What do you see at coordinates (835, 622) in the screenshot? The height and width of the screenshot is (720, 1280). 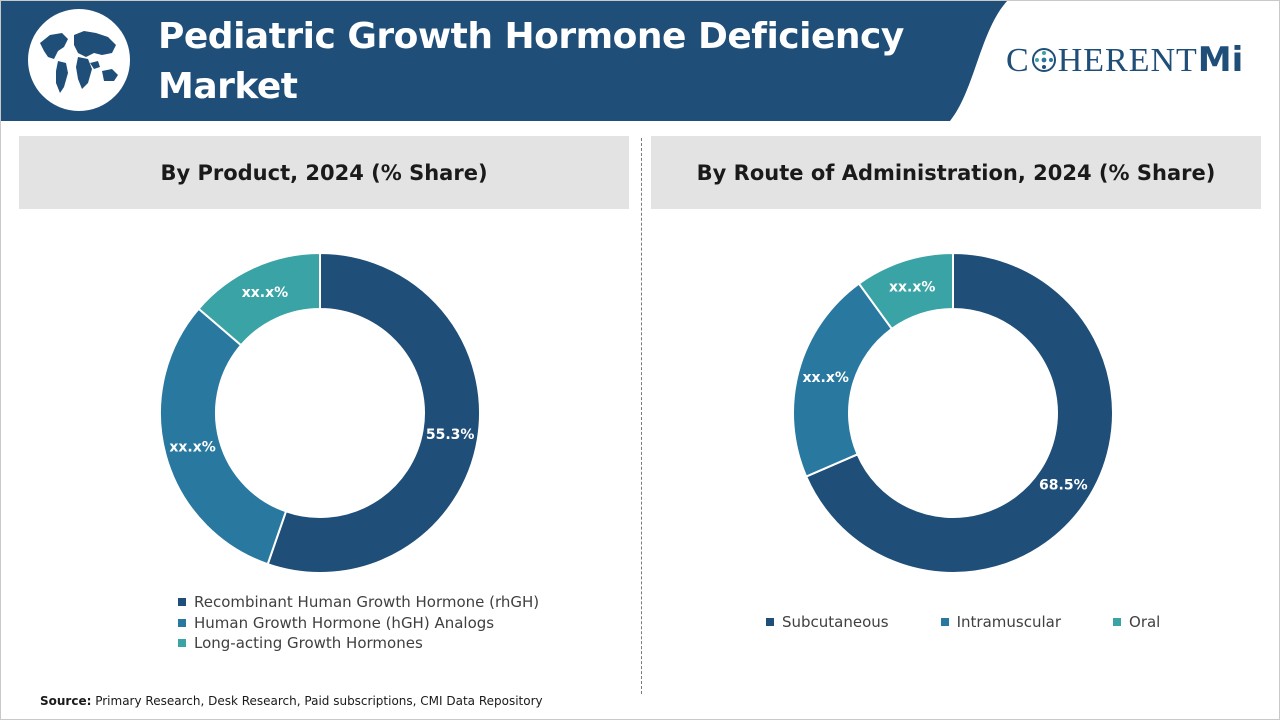 I see `legend-label: Subcutaneous` at bounding box center [835, 622].